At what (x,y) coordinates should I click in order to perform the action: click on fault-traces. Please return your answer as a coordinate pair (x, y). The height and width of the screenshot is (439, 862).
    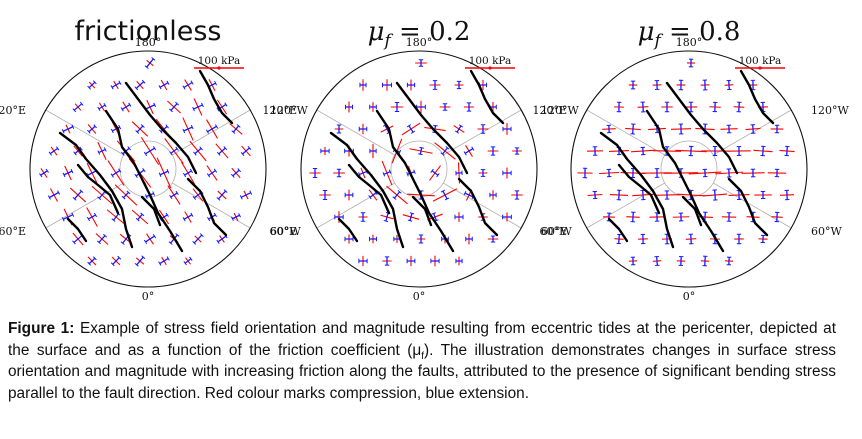
    Looking at the image, I should click on (417, 161).